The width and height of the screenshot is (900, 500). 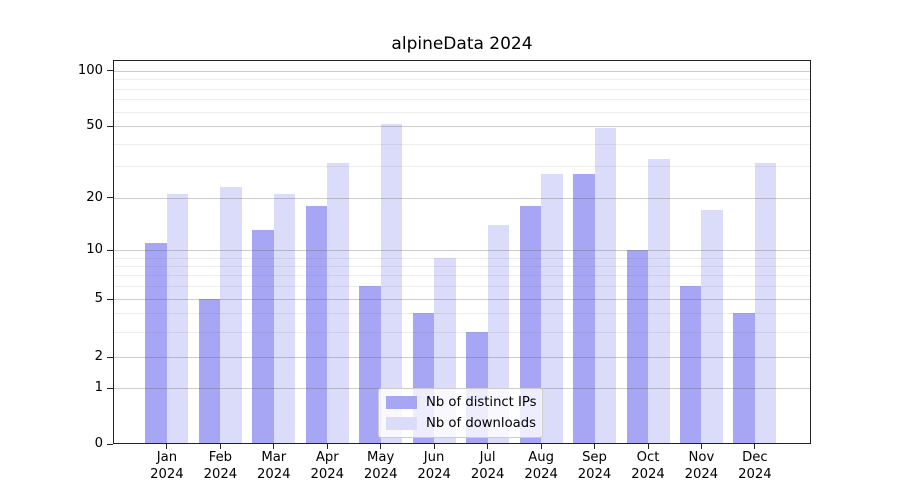 I want to click on legend-swatch-distinct-ips-icon, so click(x=401, y=402).